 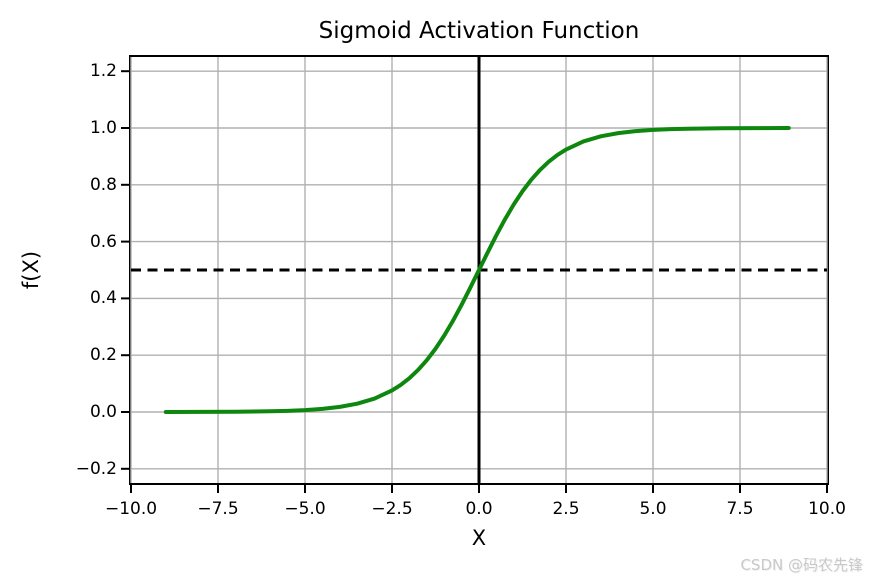 I want to click on y-tick-label: 0.4, so click(x=103, y=298).